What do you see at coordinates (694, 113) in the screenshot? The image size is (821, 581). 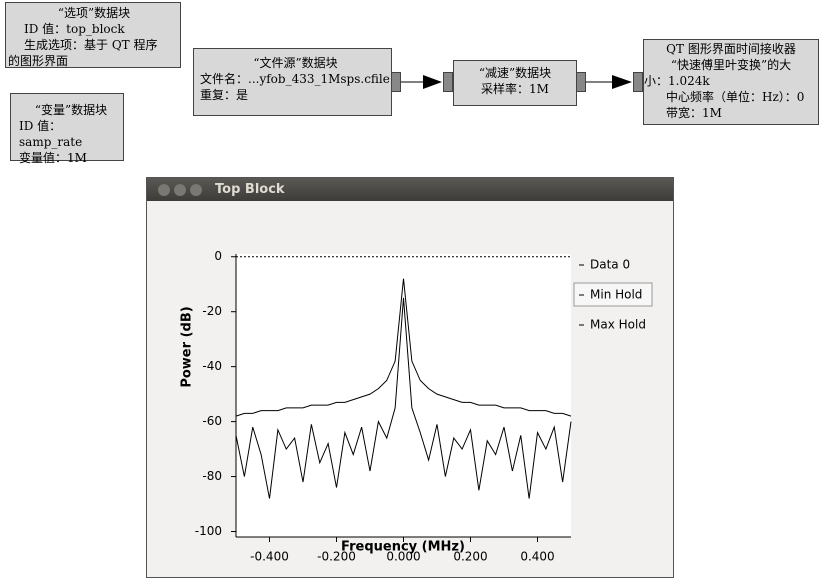 I see `block-line: 带宽：1M` at bounding box center [694, 113].